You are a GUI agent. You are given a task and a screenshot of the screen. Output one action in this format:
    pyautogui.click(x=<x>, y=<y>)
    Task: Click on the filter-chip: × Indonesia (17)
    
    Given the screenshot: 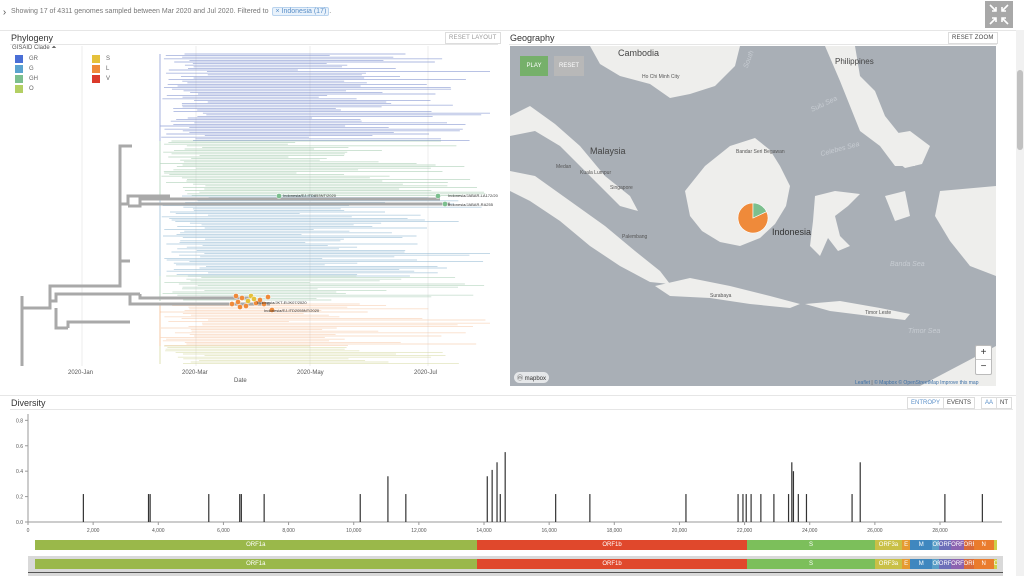 What is the action you would take?
    pyautogui.click(x=301, y=11)
    